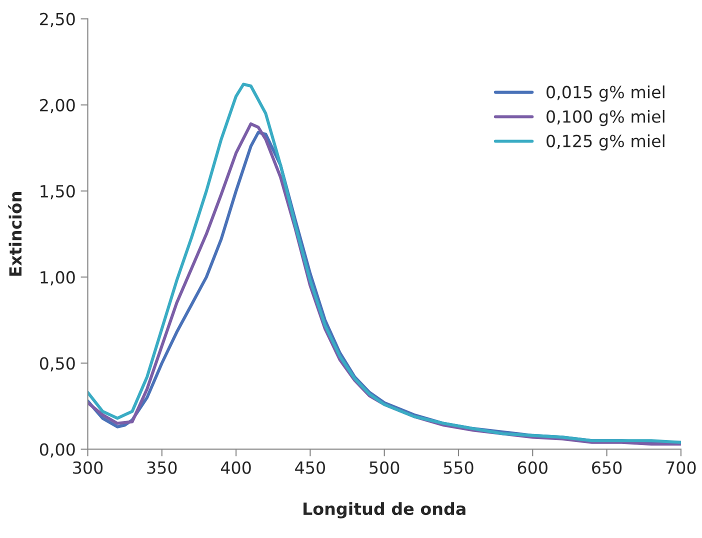 The image size is (702, 538). Describe the element at coordinates (162, 467) in the screenshot. I see `x-tick-label: 350` at that location.